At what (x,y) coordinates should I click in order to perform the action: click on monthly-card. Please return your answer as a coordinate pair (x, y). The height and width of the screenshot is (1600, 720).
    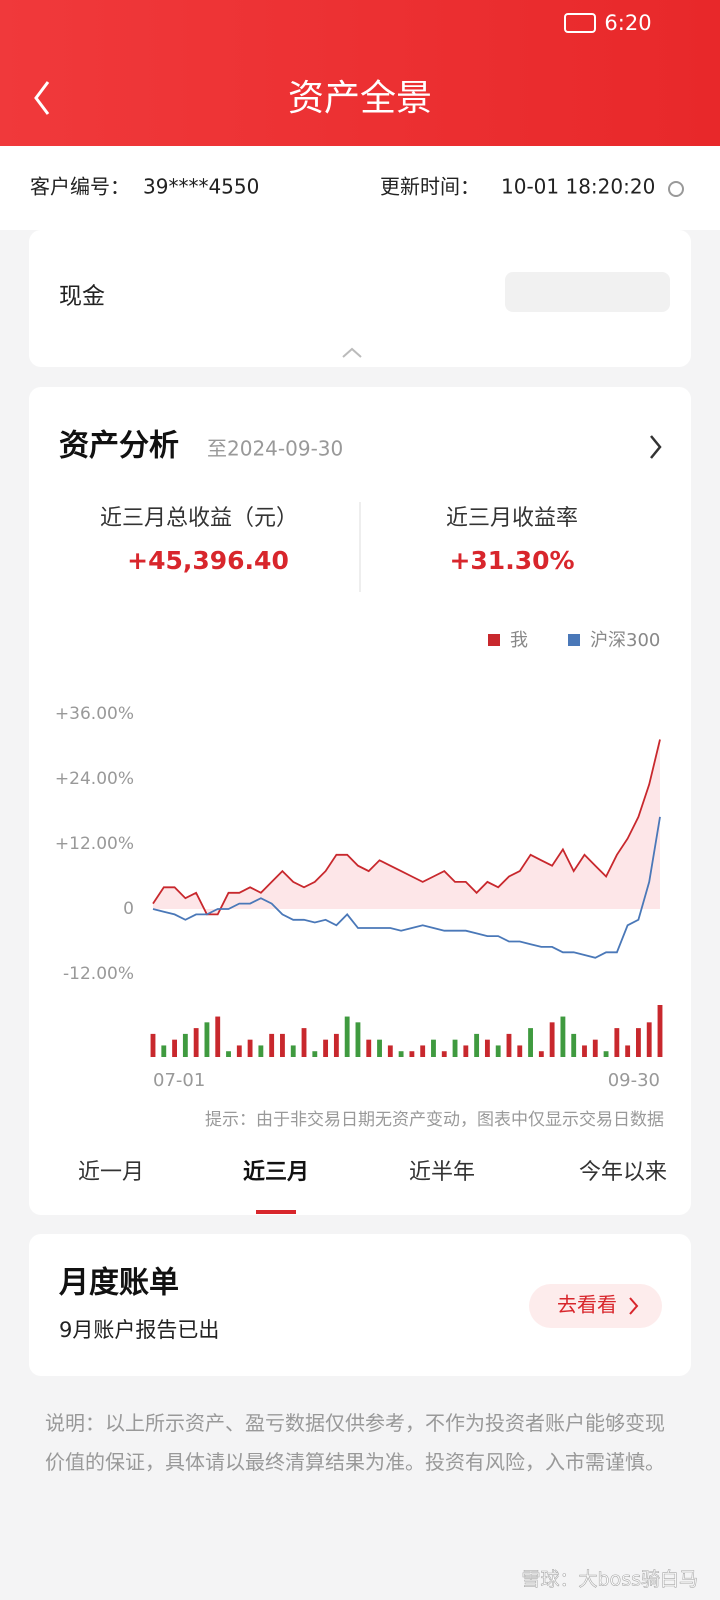
    Looking at the image, I should click on (360, 1305).